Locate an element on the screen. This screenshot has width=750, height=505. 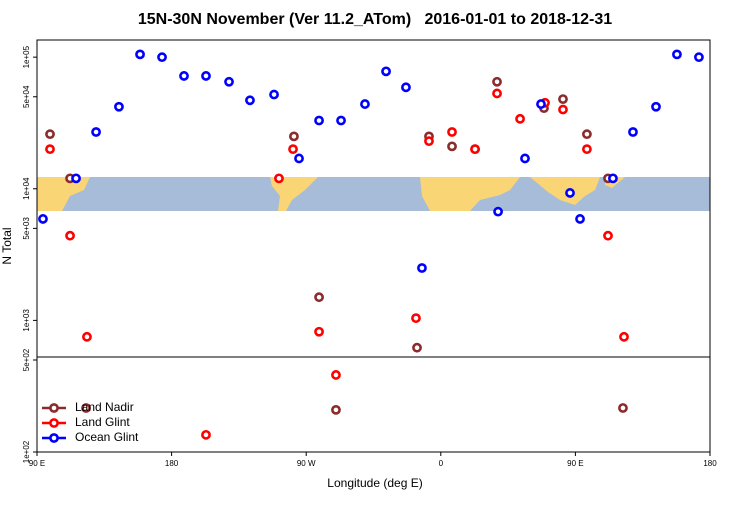
y-tick-label: 5e+03 is located at coordinates (26, 228).